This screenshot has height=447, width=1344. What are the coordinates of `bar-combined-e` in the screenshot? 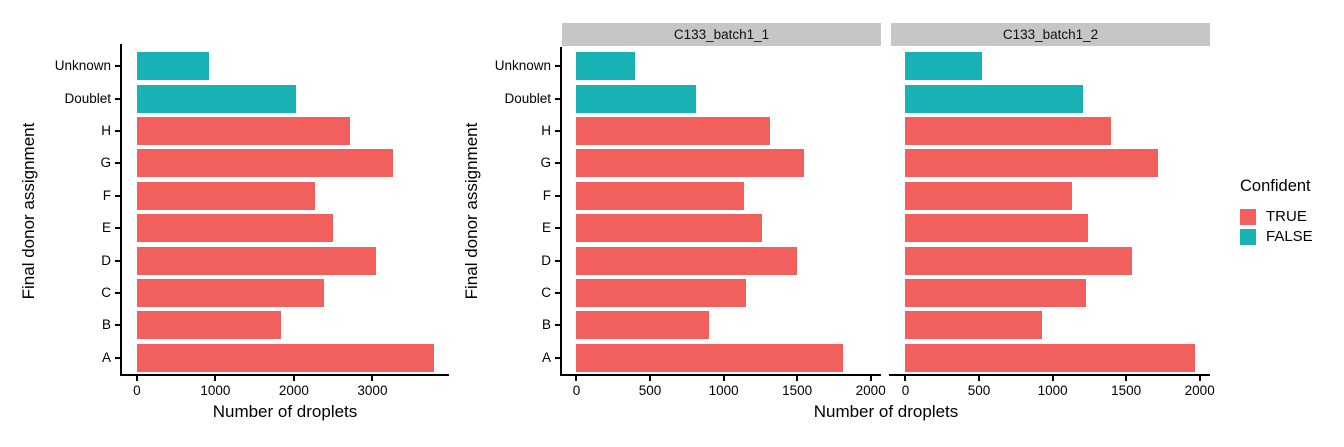 It's located at (235, 228).